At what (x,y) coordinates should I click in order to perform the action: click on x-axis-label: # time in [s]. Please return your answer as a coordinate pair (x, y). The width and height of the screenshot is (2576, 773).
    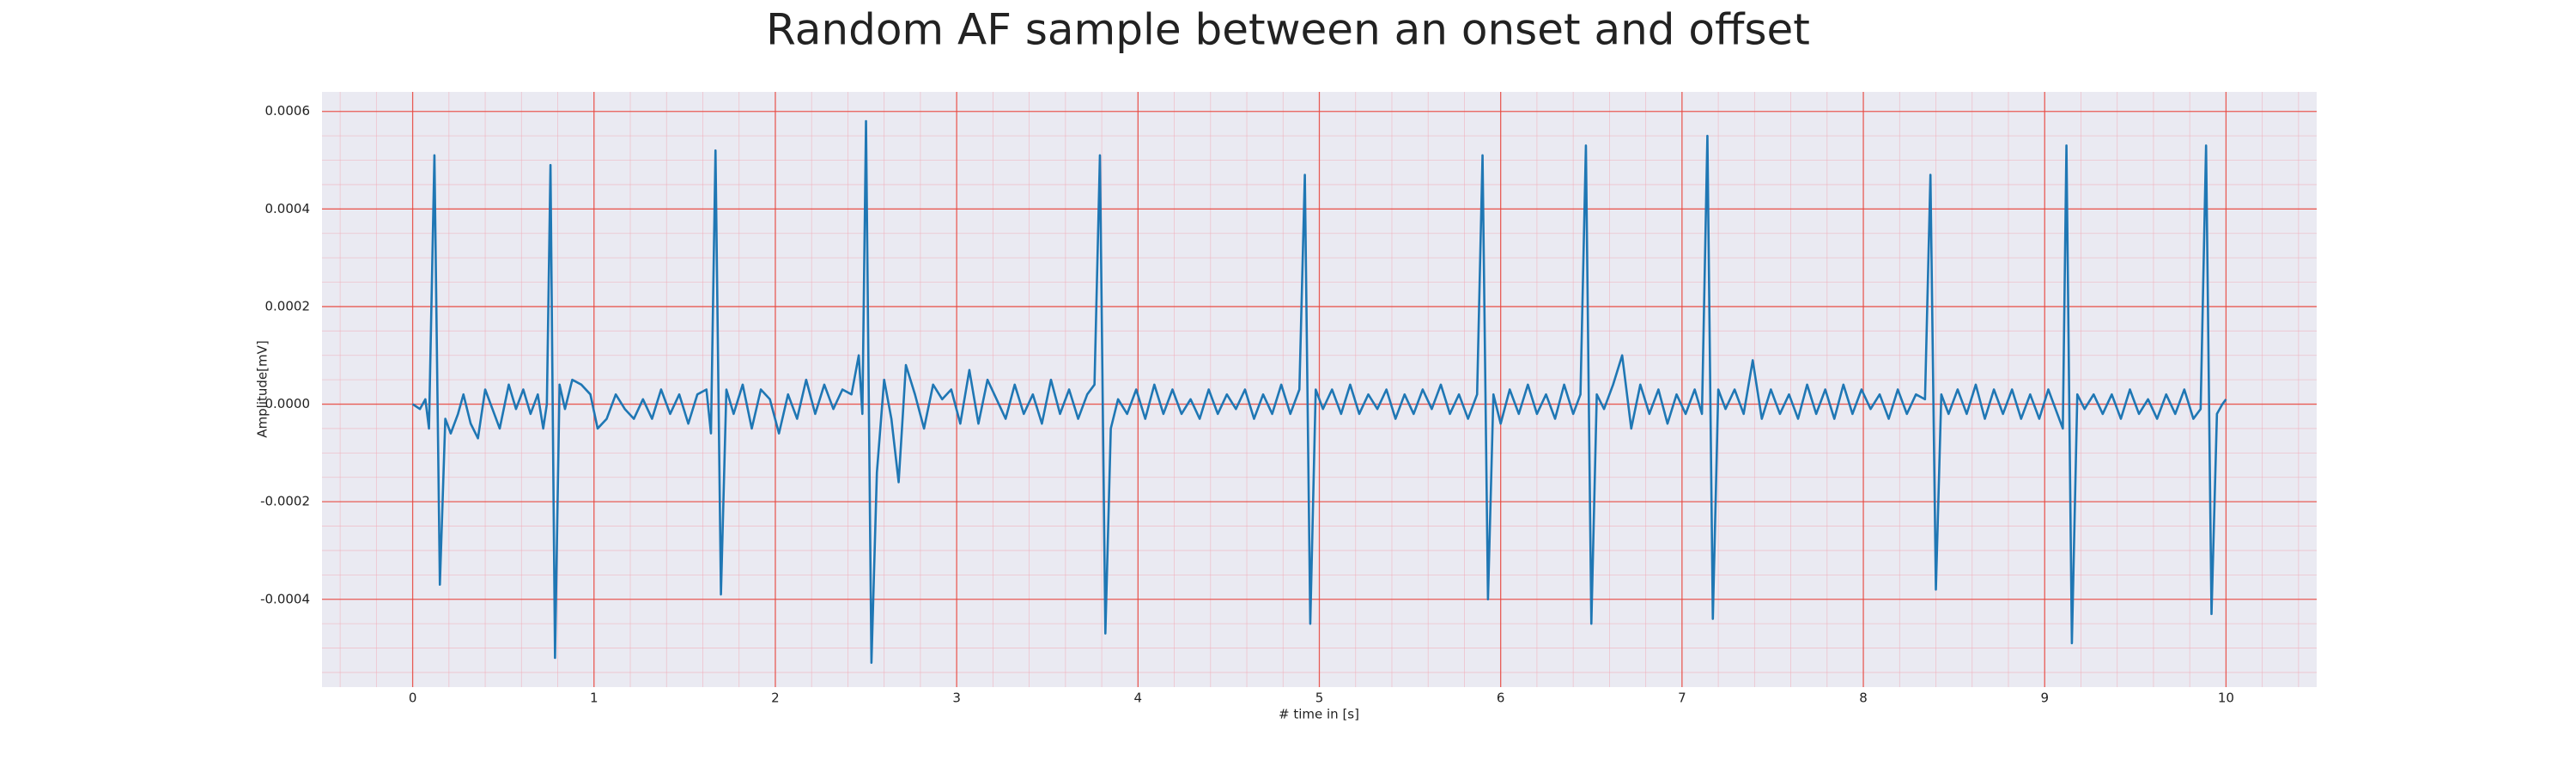
    Looking at the image, I should click on (1319, 714).